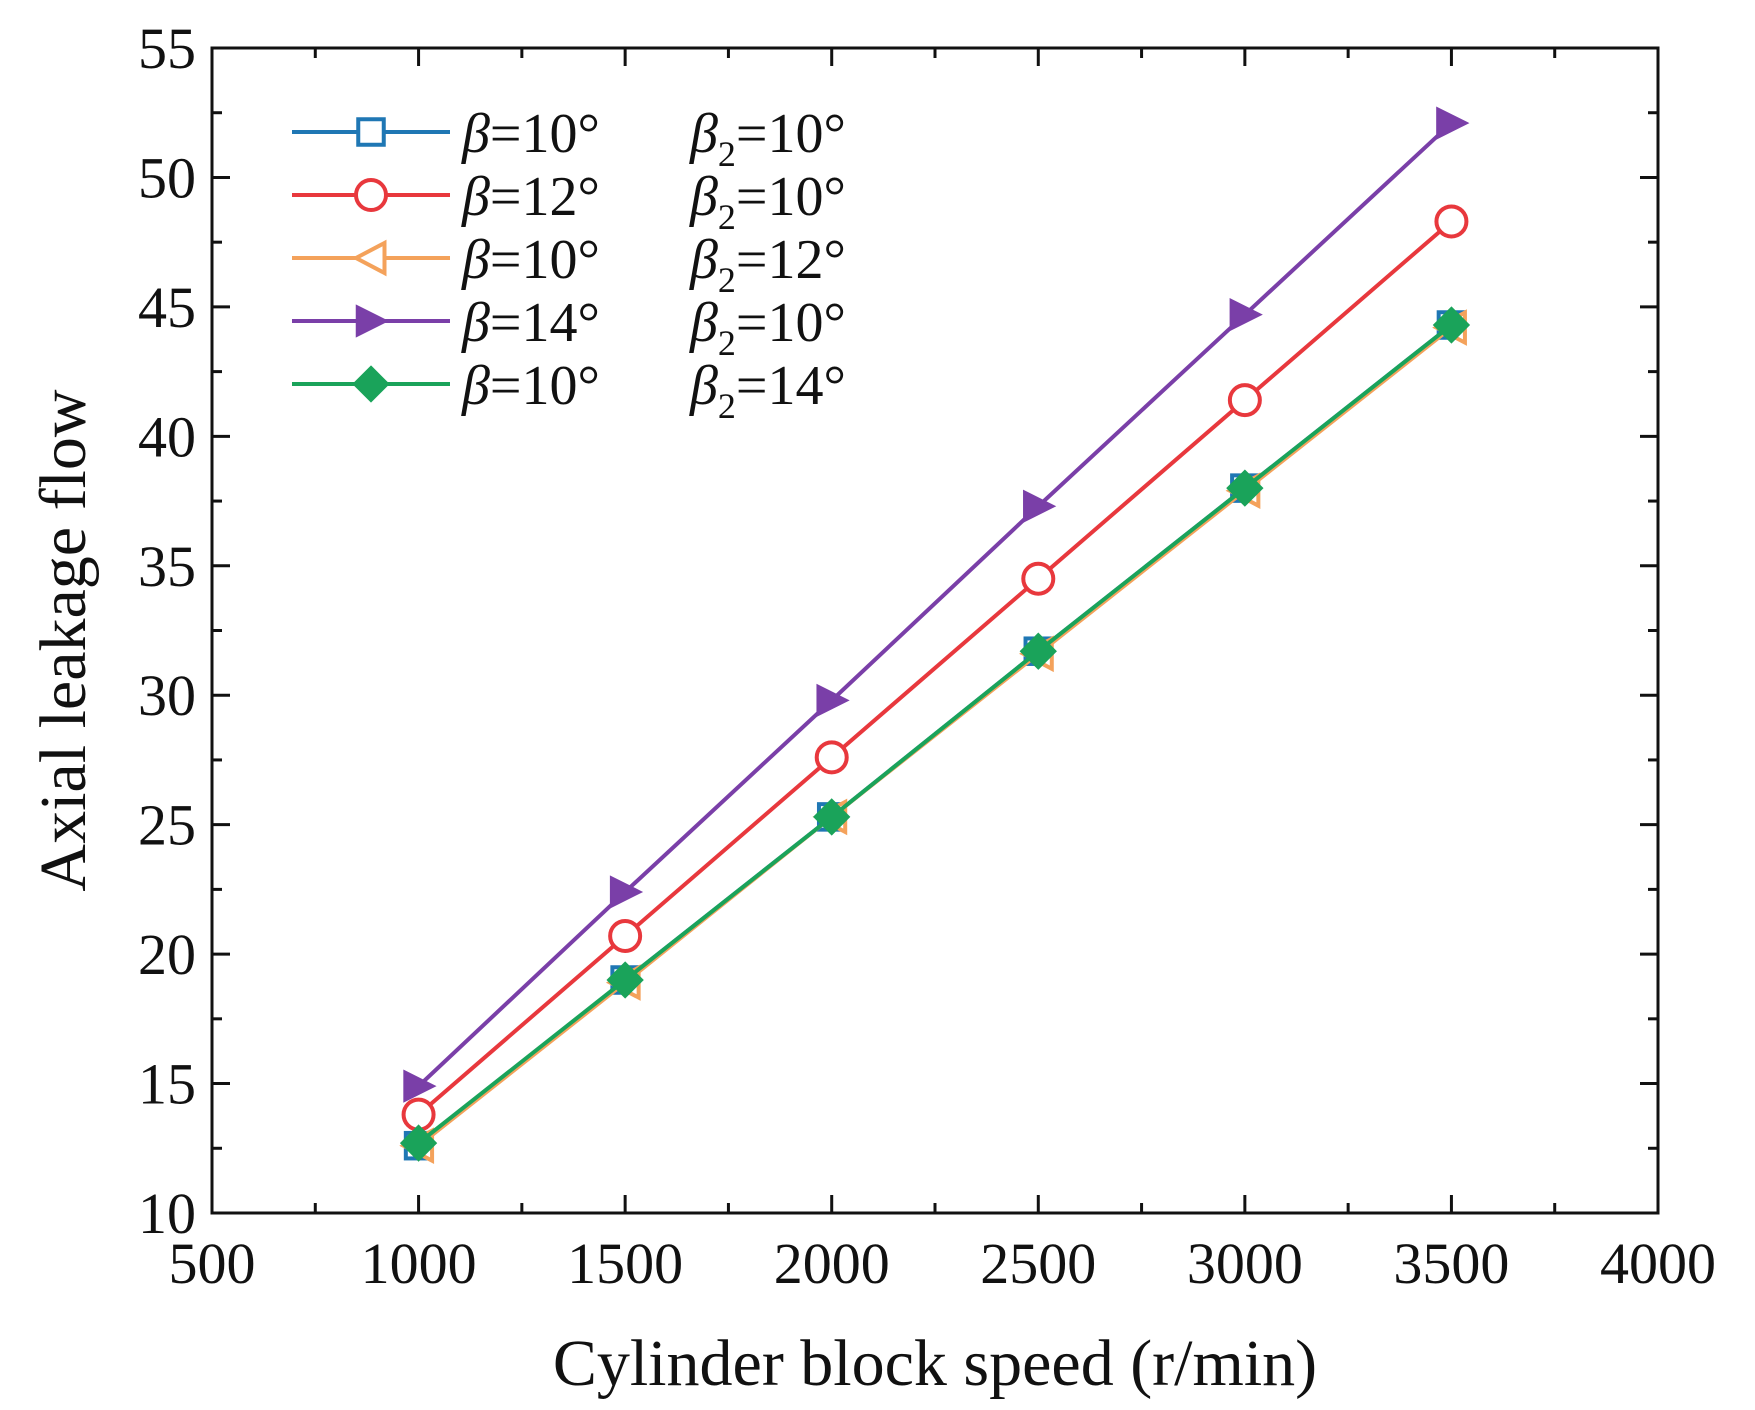 This screenshot has height=1410, width=1755. Describe the element at coordinates (167, 48) in the screenshot. I see `y-tick-label: 55` at that location.